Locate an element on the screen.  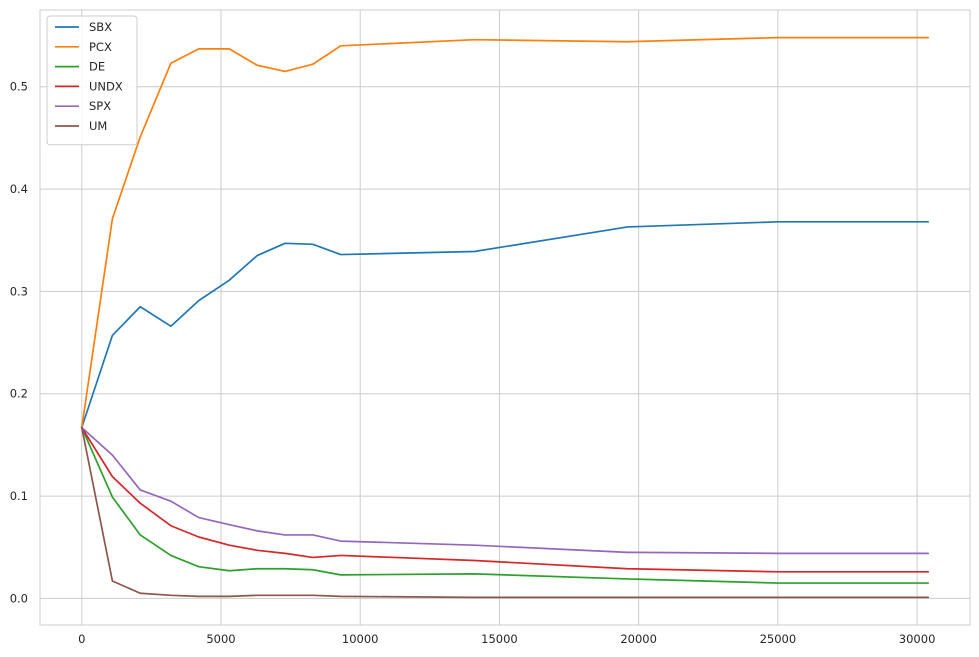
legend-label-de: DE is located at coordinates (97, 67).